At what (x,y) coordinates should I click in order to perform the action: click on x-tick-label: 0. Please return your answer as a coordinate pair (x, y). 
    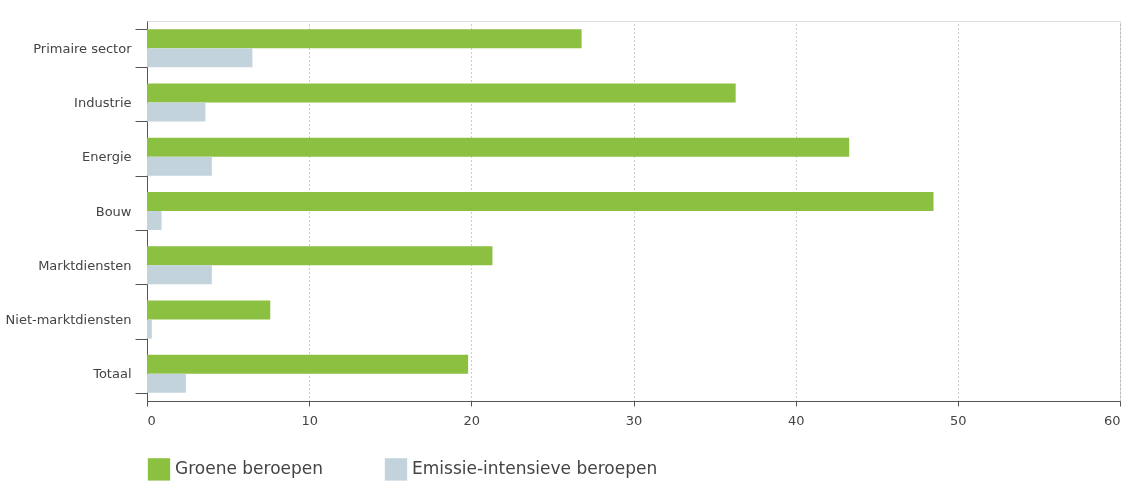
    Looking at the image, I should click on (151, 420).